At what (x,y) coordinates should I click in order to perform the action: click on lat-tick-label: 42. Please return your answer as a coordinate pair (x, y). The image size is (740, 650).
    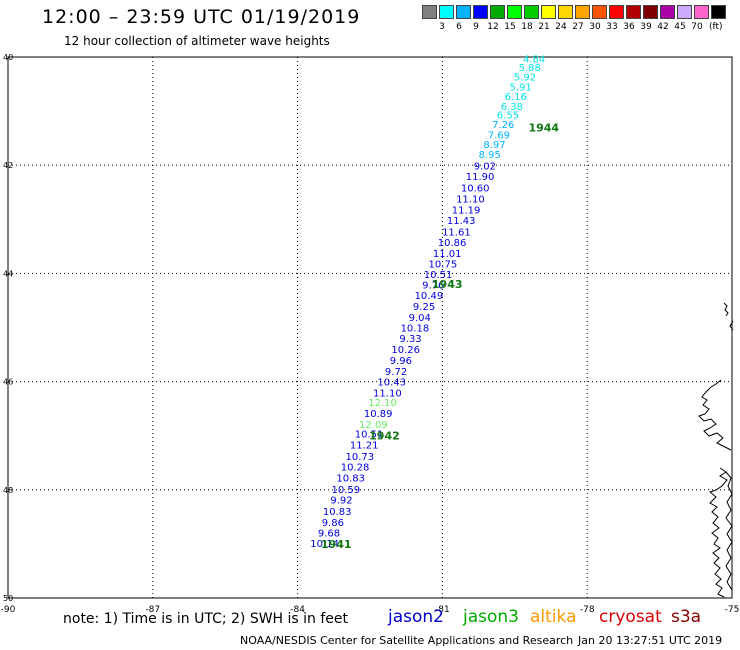
    Looking at the image, I should click on (8, 165).